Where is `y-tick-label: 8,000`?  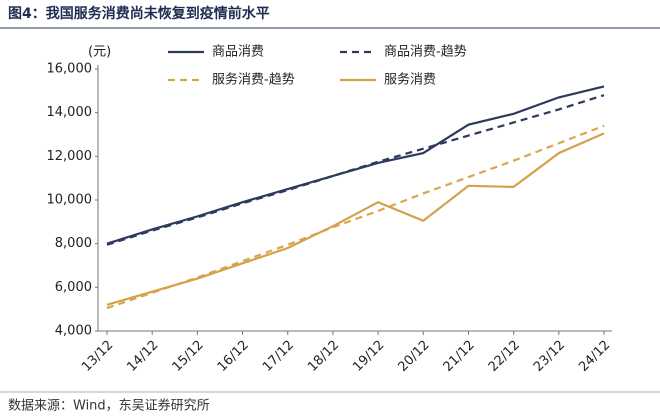
y-tick-label: 8,000 is located at coordinates (73, 243).